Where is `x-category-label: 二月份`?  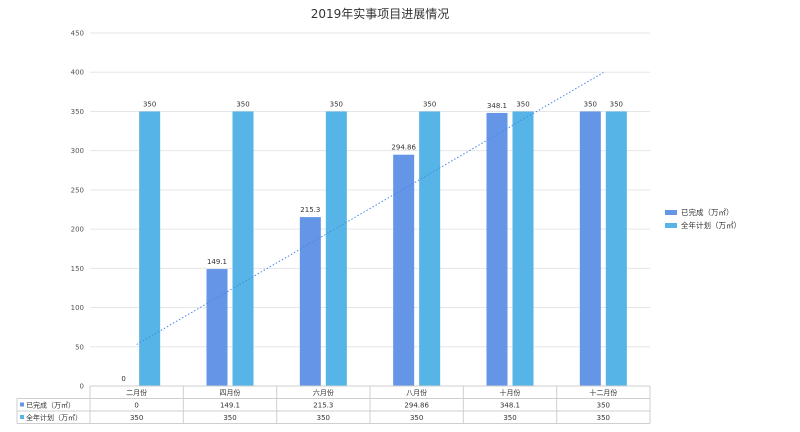
x-category-label: 二月份 is located at coordinates (136, 392).